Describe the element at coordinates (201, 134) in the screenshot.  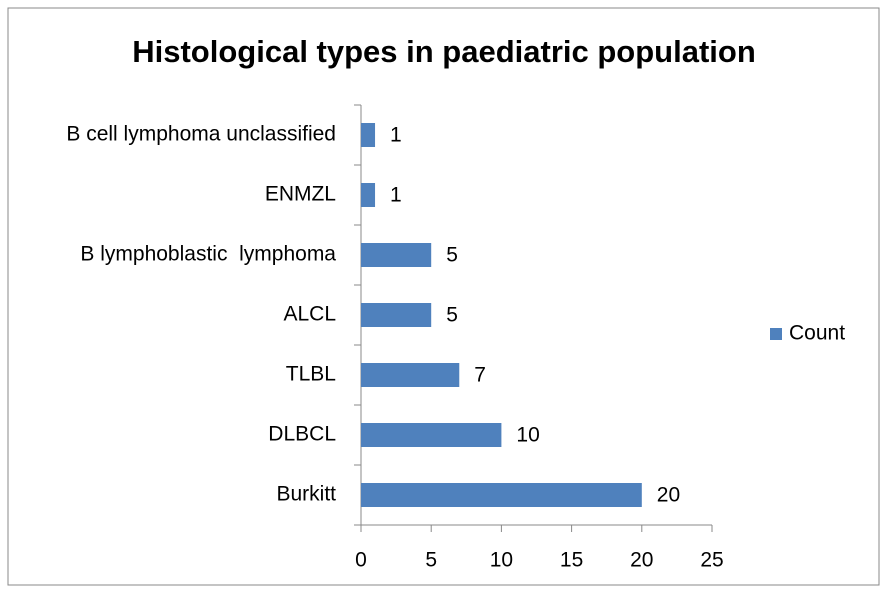
I see `y-tick-label: B cell lymphoma unclassified` at that location.